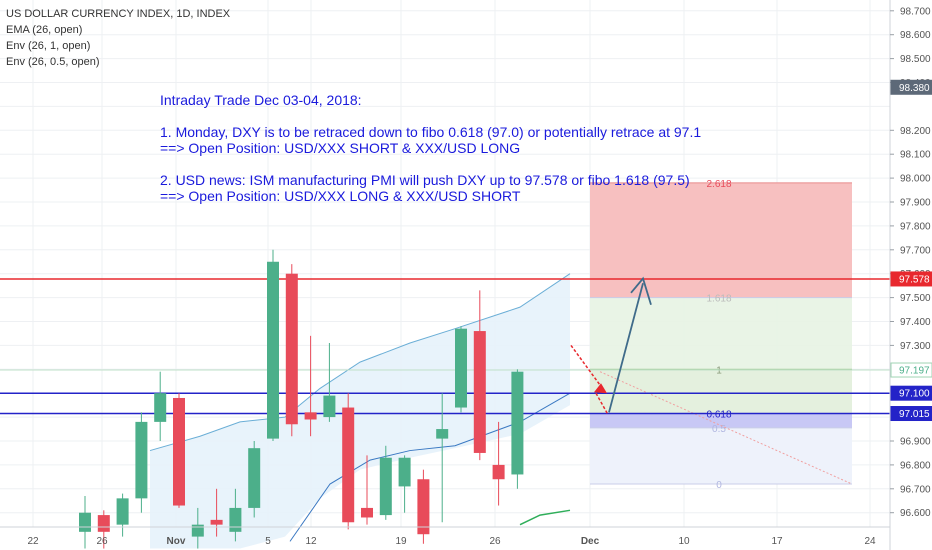  Describe the element at coordinates (915, 155) in the screenshot. I see `price-tick-label: 98.100` at that location.